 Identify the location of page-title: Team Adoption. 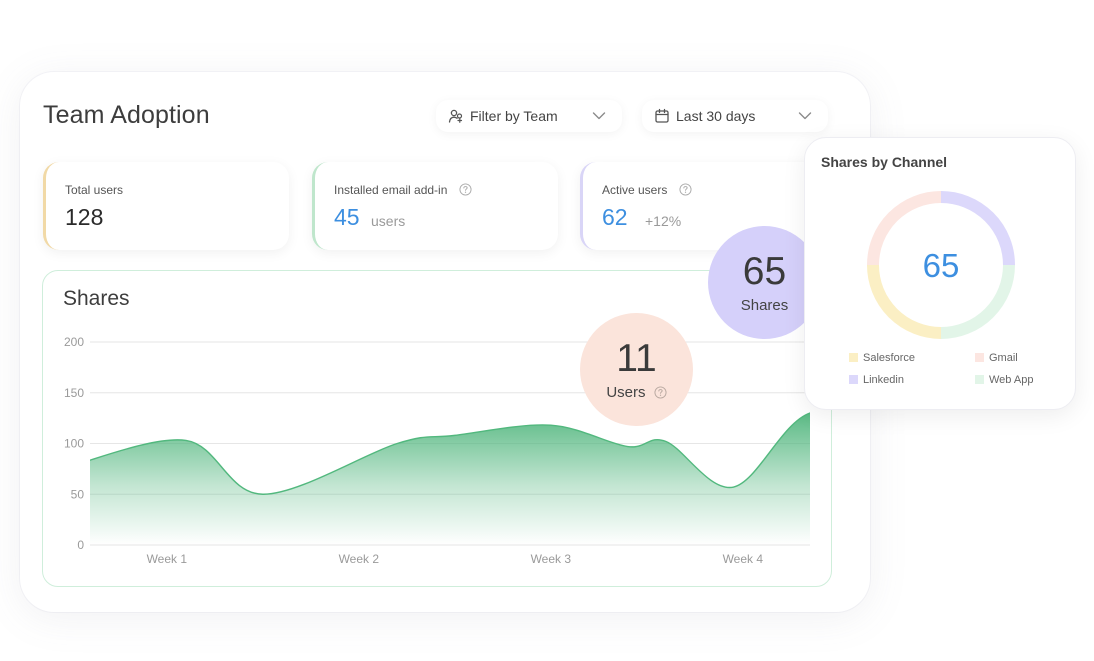
(126, 115).